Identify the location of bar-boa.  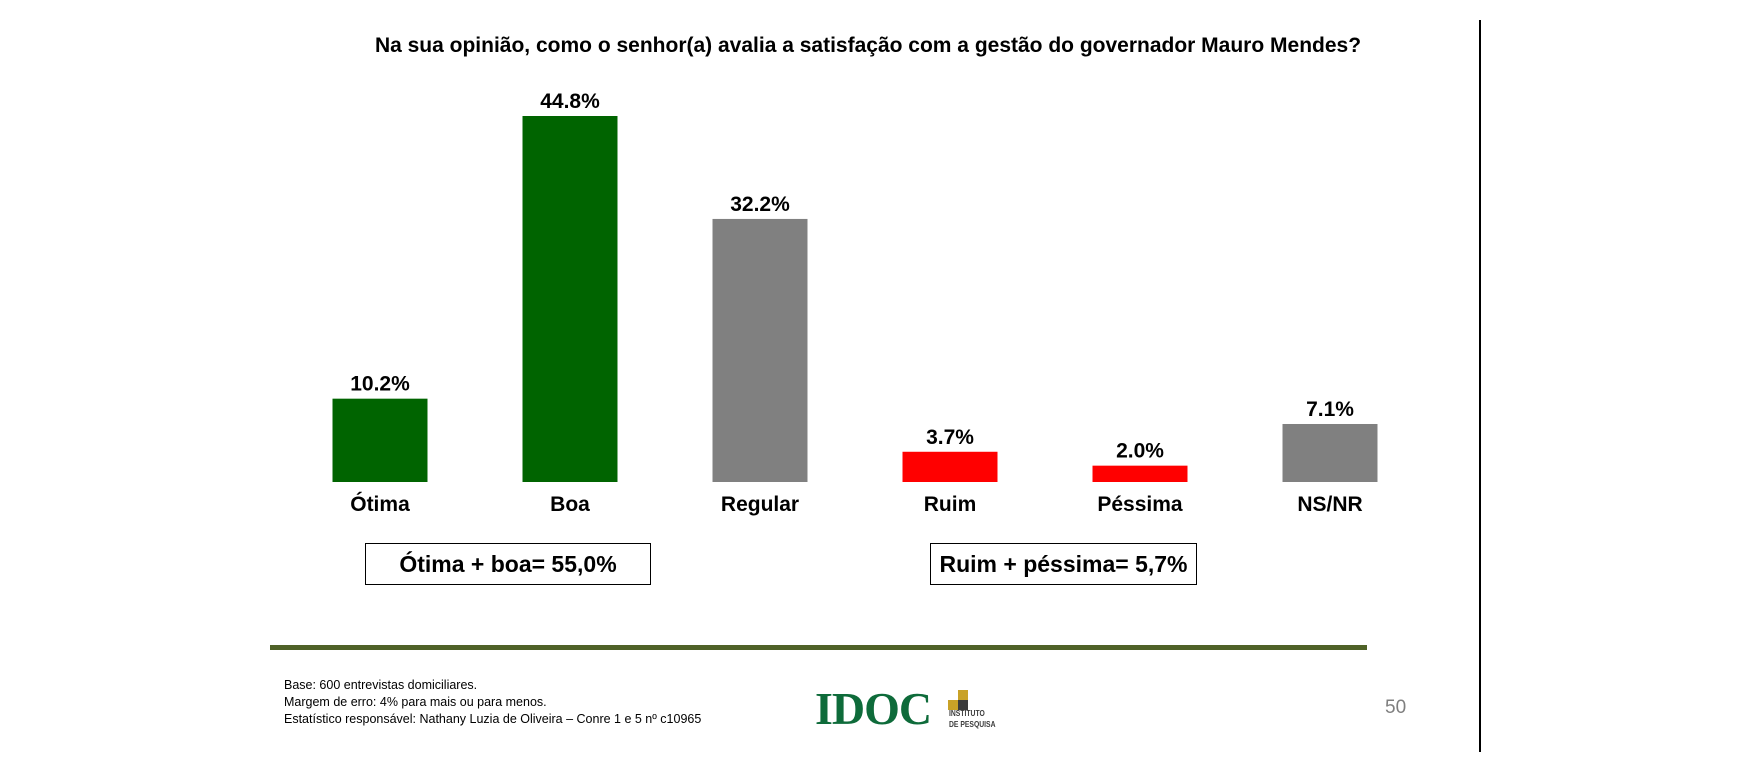
(570, 299).